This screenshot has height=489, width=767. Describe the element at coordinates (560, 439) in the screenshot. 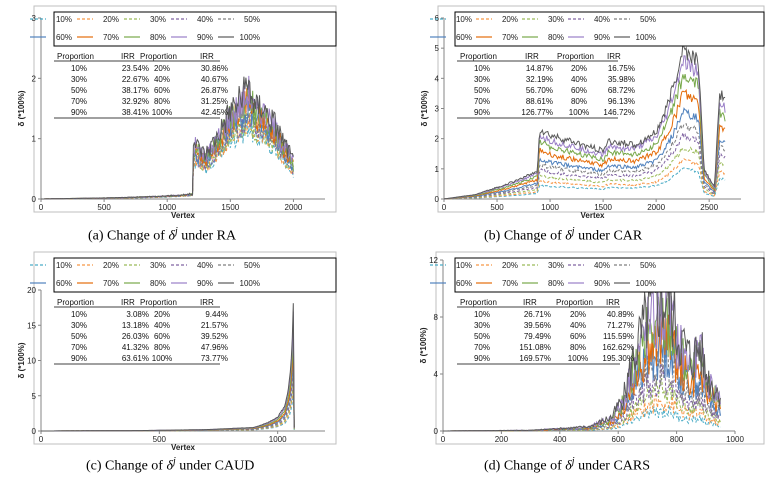

I see `x-tick-label: 400` at that location.